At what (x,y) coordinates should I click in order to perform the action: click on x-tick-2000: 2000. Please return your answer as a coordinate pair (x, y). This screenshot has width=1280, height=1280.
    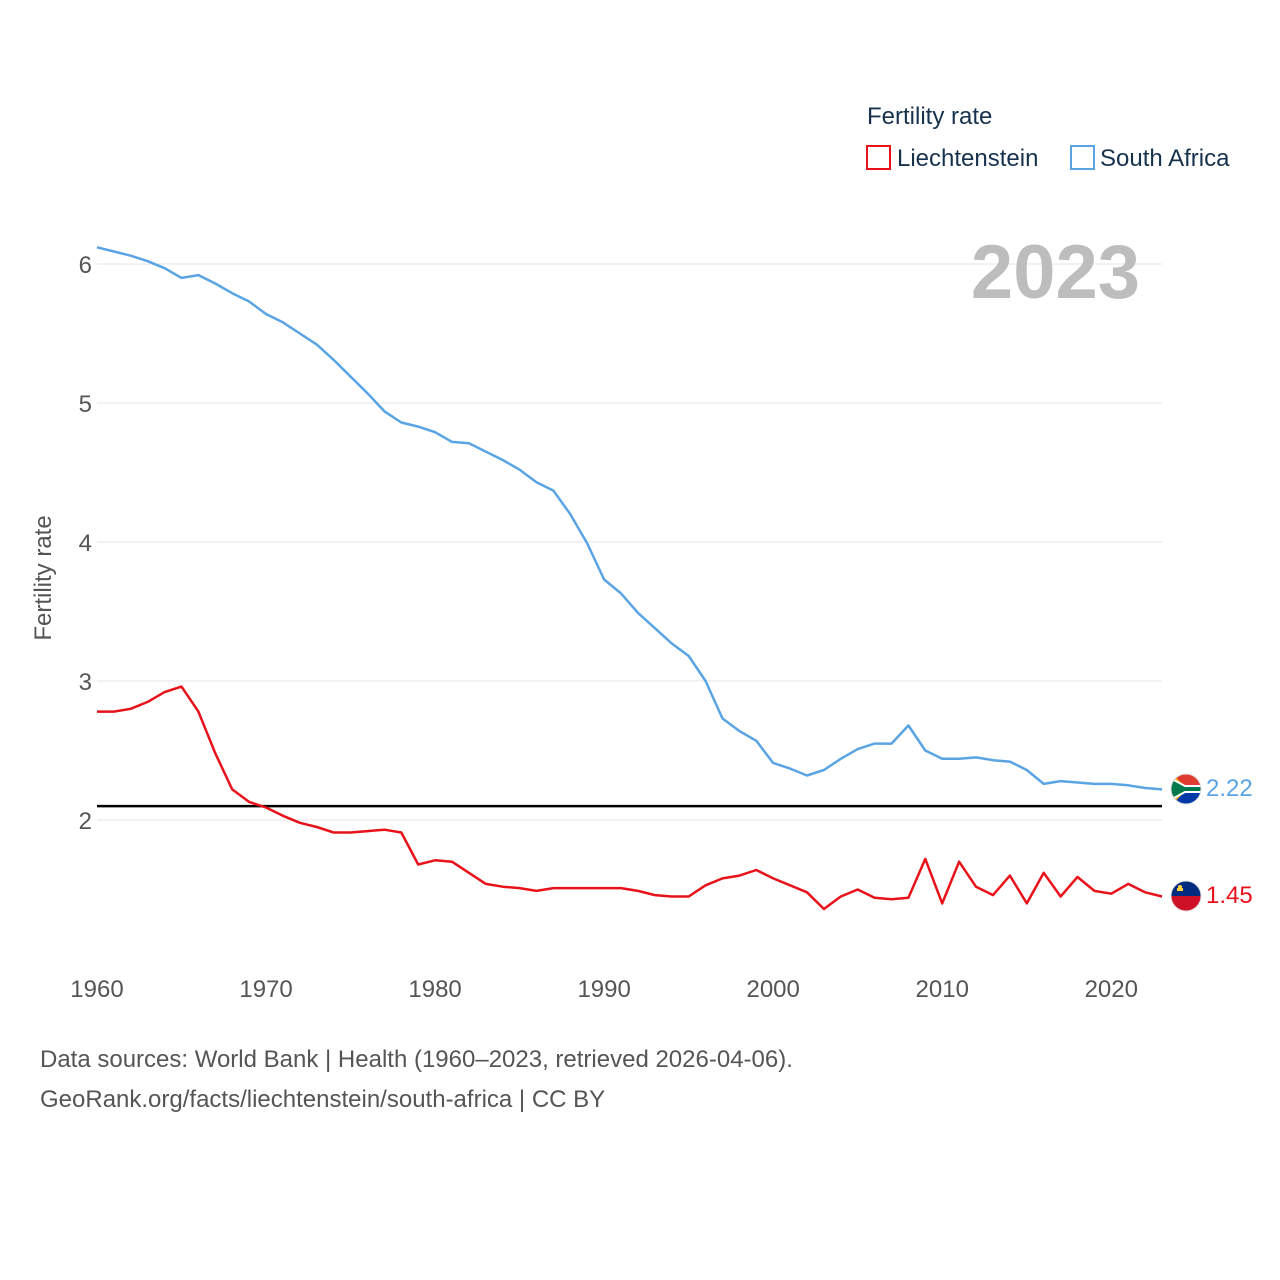
    Looking at the image, I should click on (772, 989).